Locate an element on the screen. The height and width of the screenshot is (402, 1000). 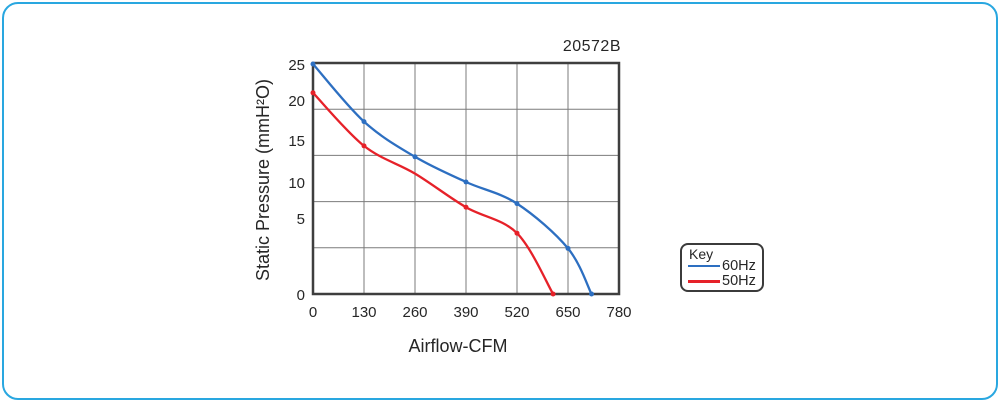
x-tick-label: 130 is located at coordinates (364, 312).